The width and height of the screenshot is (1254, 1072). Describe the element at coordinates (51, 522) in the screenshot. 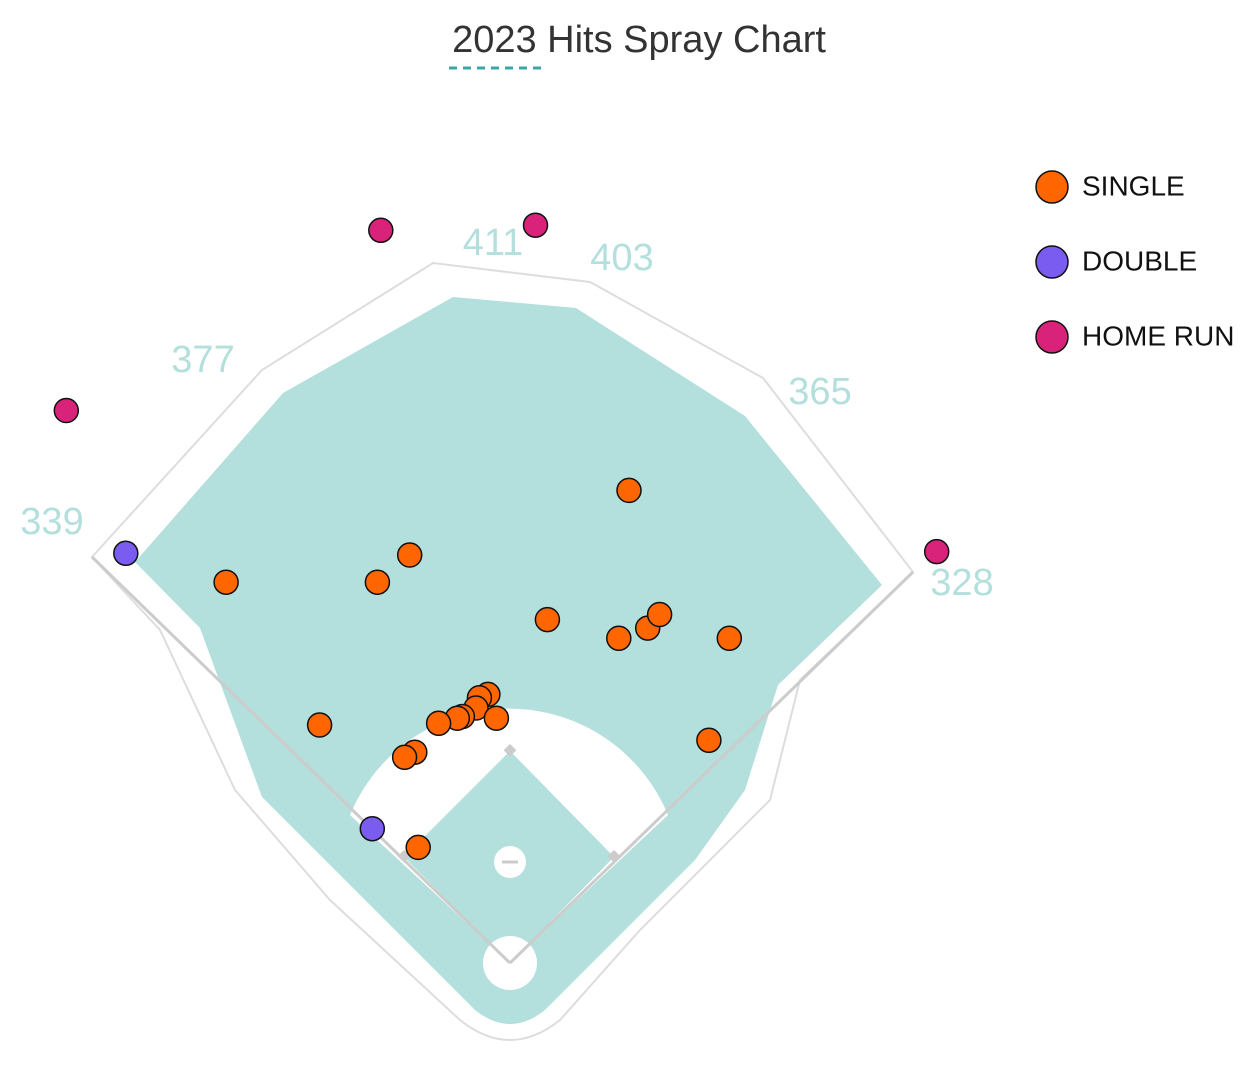

I see `fence-distance: 339` at that location.